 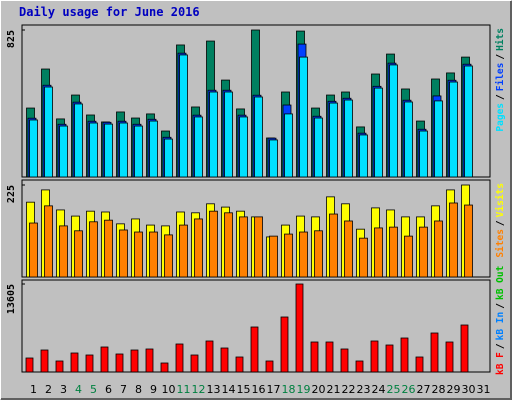 What do you see at coordinates (334, 389) in the screenshot?
I see `x-tick-label: 21` at bounding box center [334, 389].